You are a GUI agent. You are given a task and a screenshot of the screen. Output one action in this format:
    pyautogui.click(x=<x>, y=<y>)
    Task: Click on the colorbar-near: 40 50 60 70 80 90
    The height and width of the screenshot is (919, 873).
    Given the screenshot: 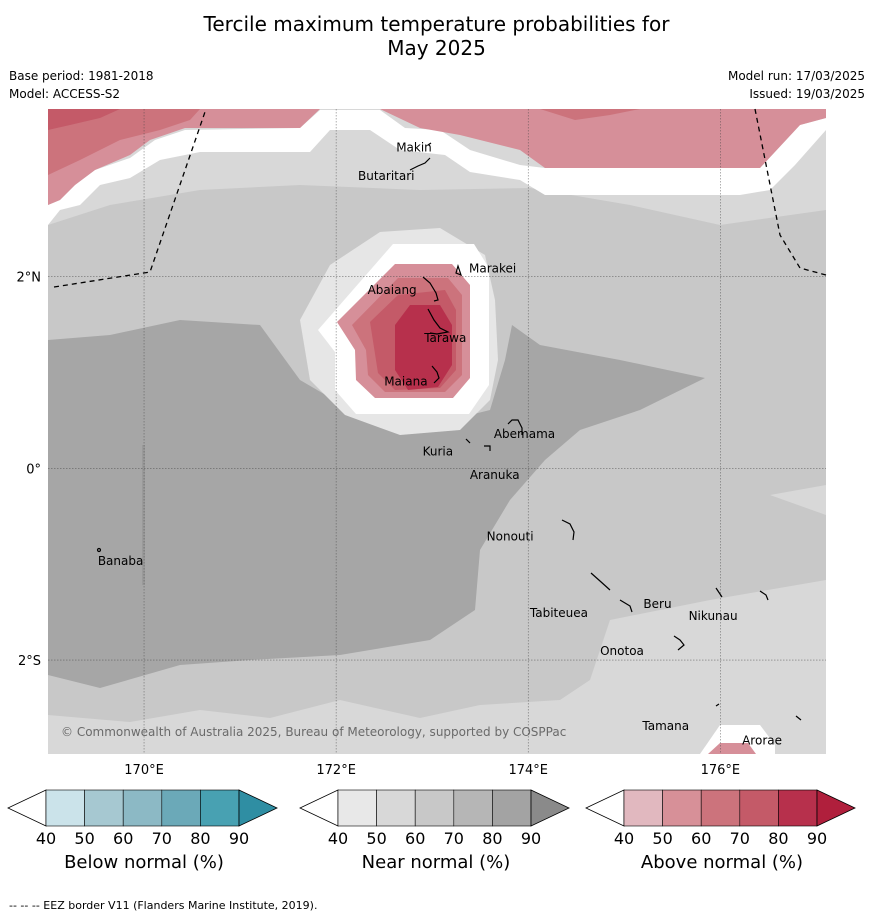 What is the action you would take?
    pyautogui.click(x=434, y=818)
    